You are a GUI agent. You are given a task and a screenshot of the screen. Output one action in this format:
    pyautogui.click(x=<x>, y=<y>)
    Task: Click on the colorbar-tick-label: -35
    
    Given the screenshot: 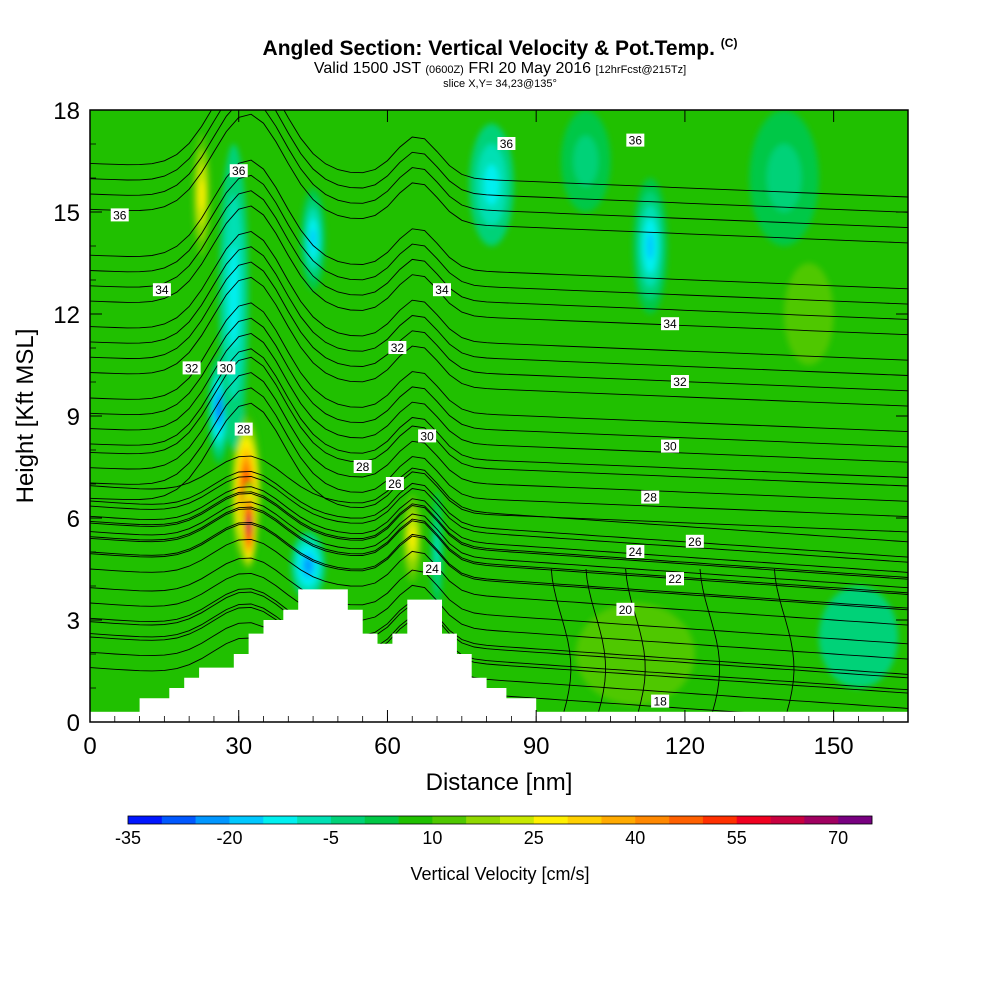 What is the action you would take?
    pyautogui.click(x=128, y=838)
    